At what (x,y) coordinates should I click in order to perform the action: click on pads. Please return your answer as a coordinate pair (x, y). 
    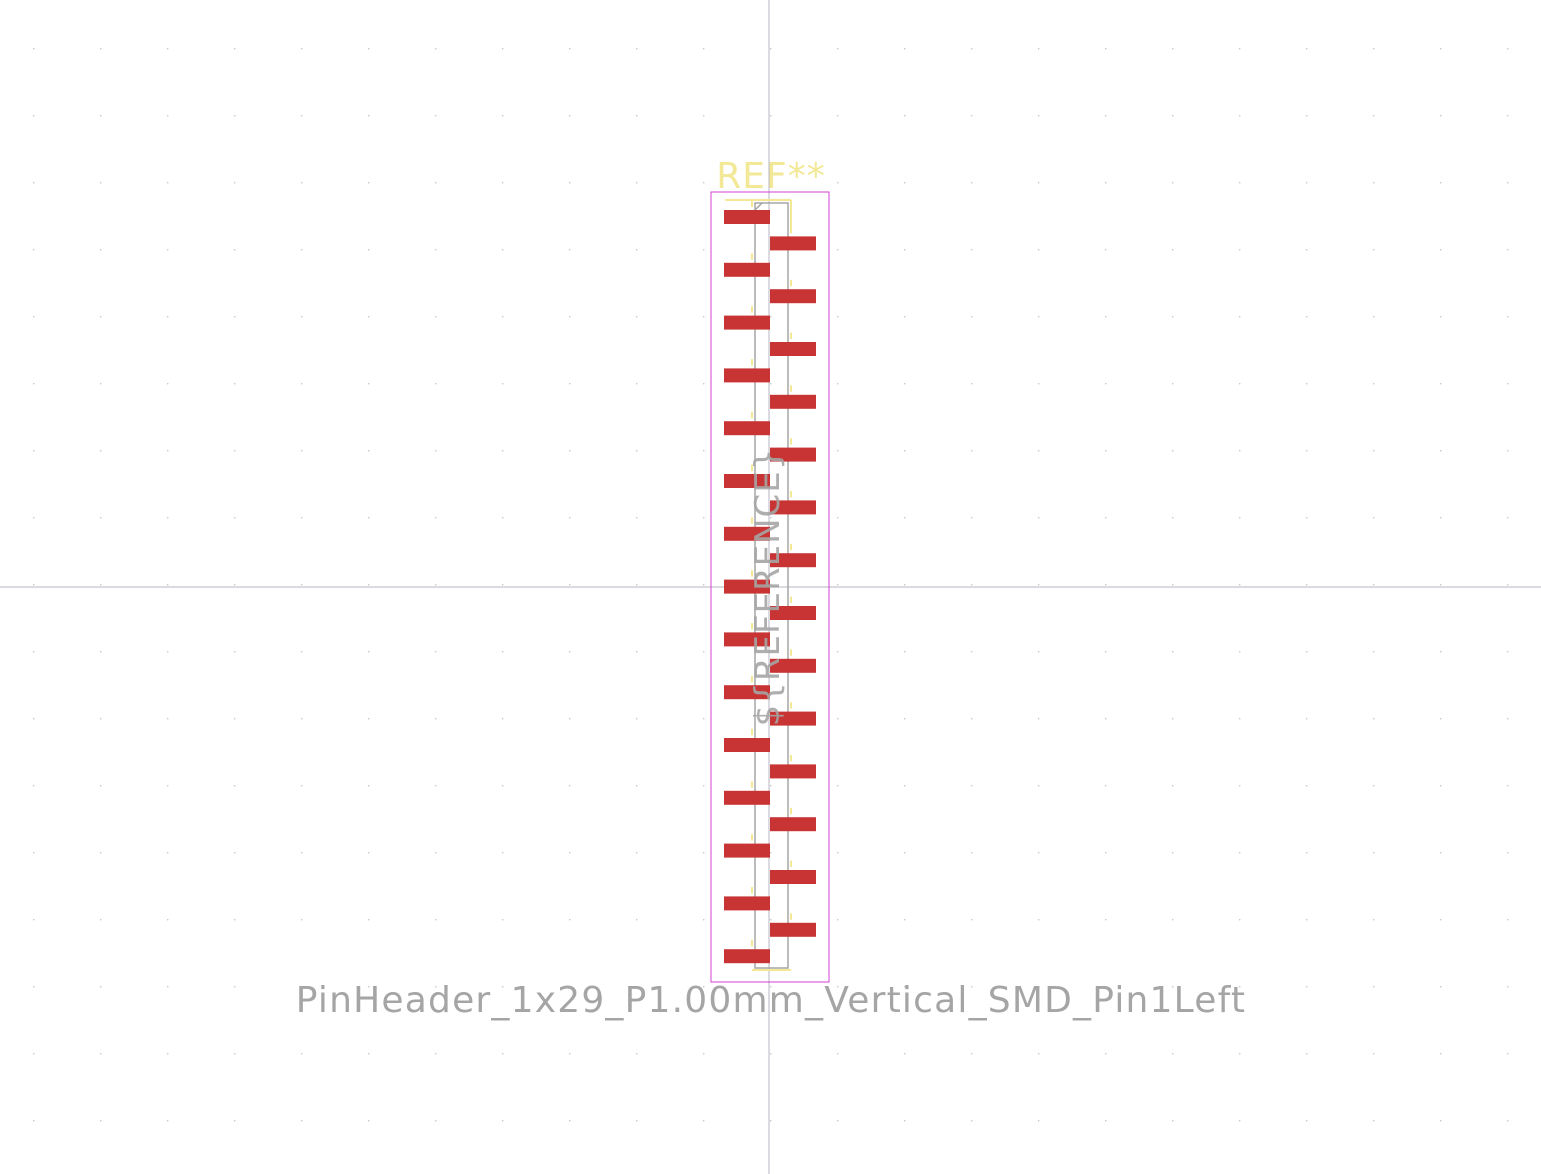
    Looking at the image, I should click on (770, 587).